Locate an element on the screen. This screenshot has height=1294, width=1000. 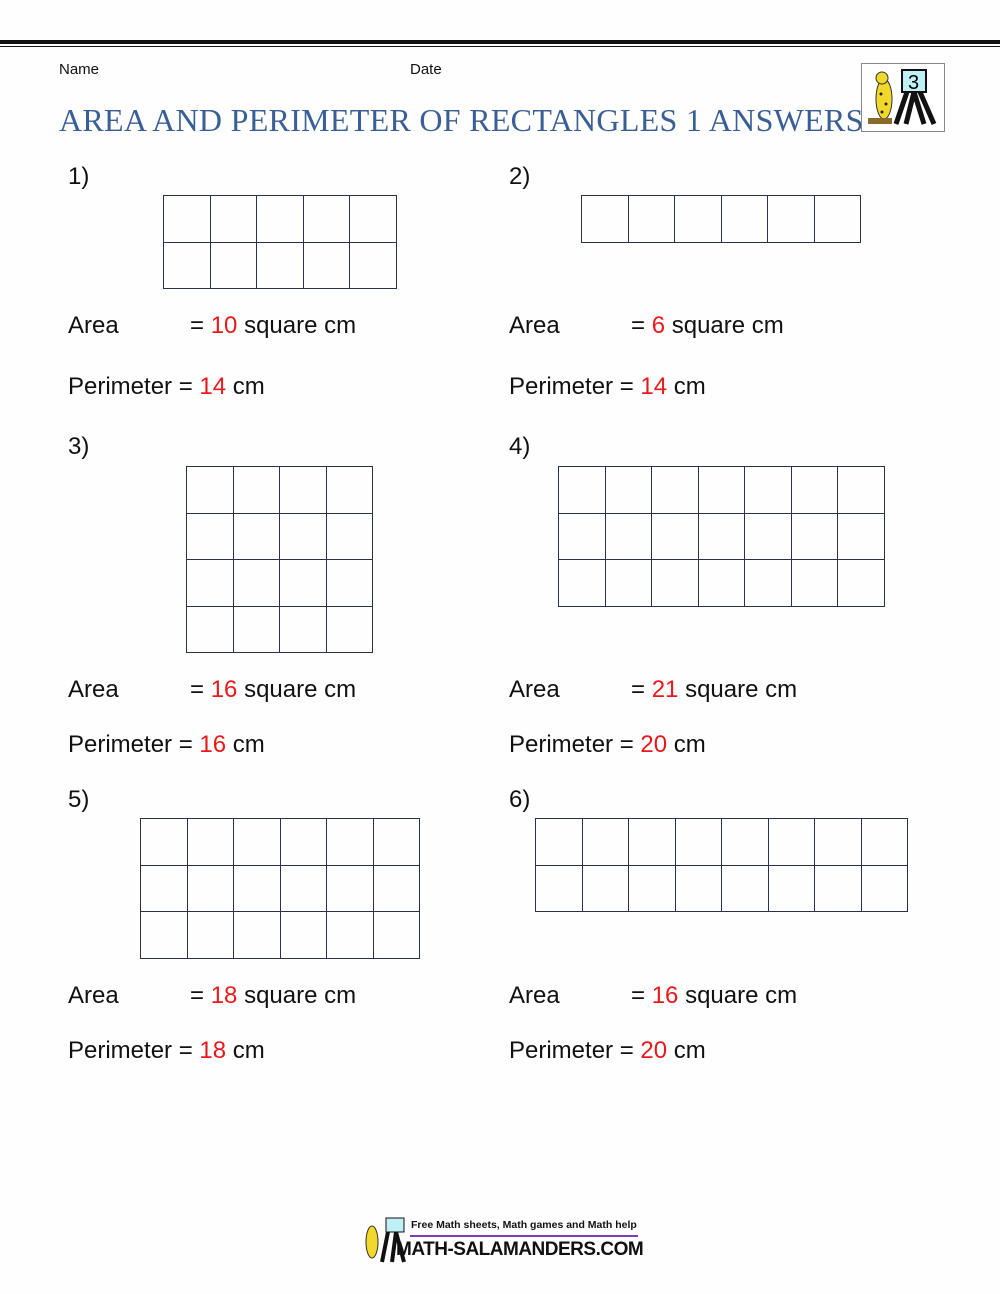
area-line: Area = 6 square cm is located at coordinates (646, 326).